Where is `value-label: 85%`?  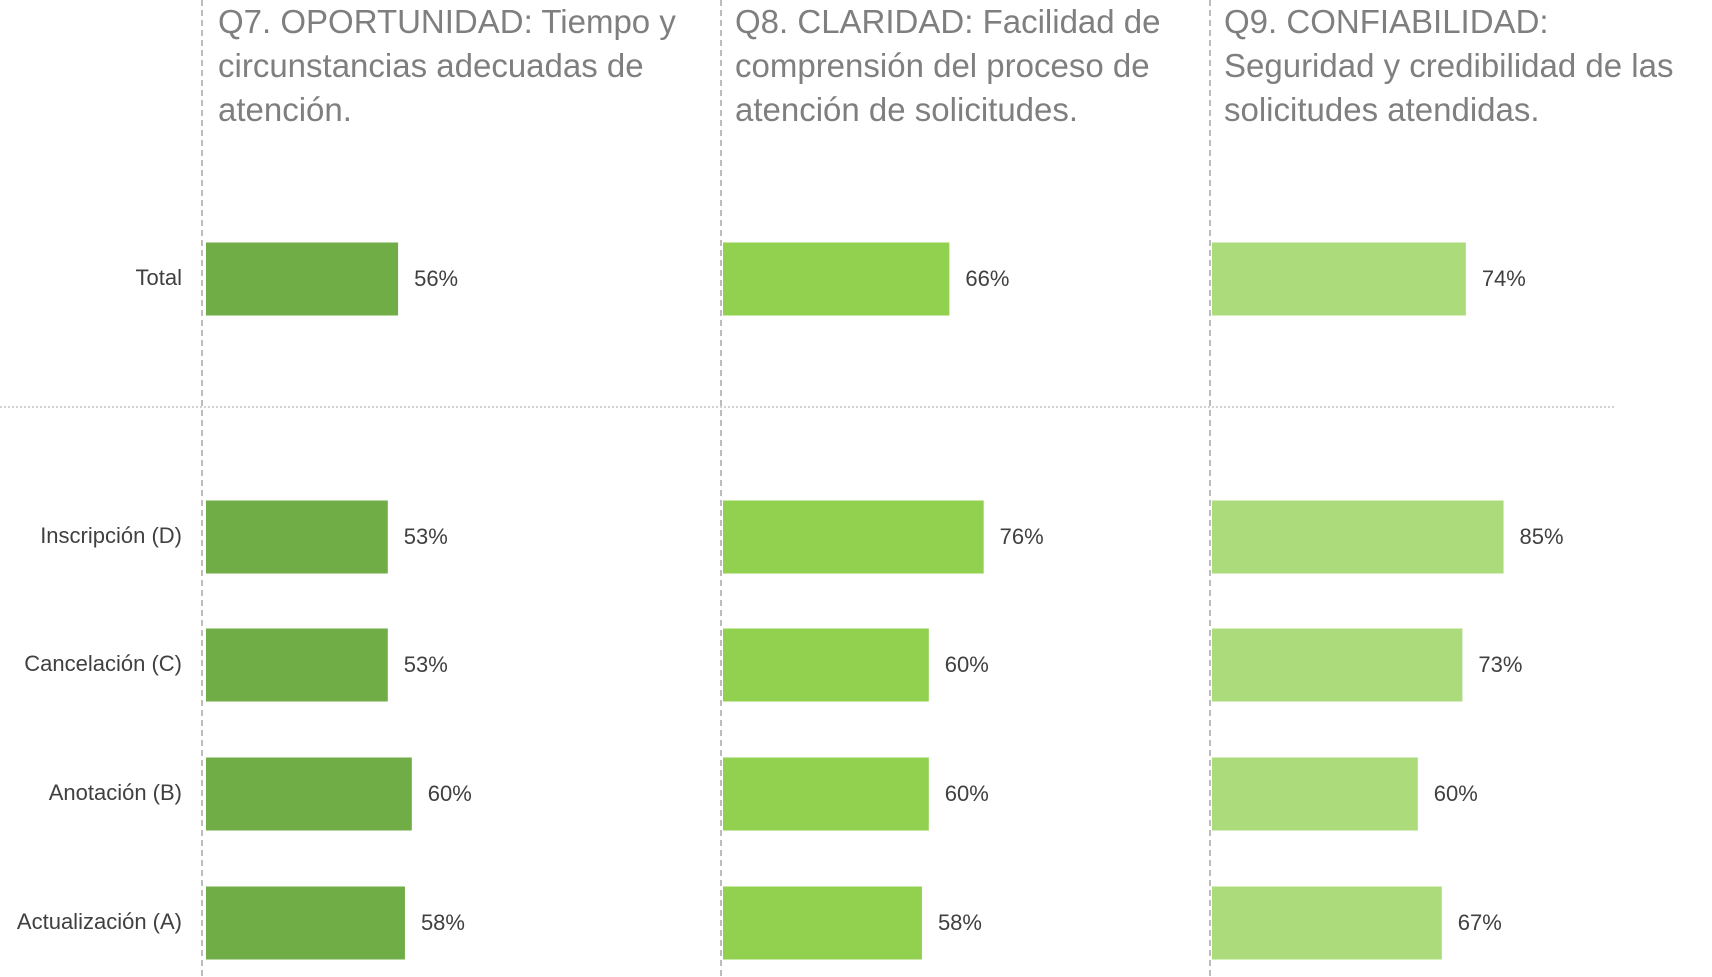 value-label: 85% is located at coordinates (1542, 536).